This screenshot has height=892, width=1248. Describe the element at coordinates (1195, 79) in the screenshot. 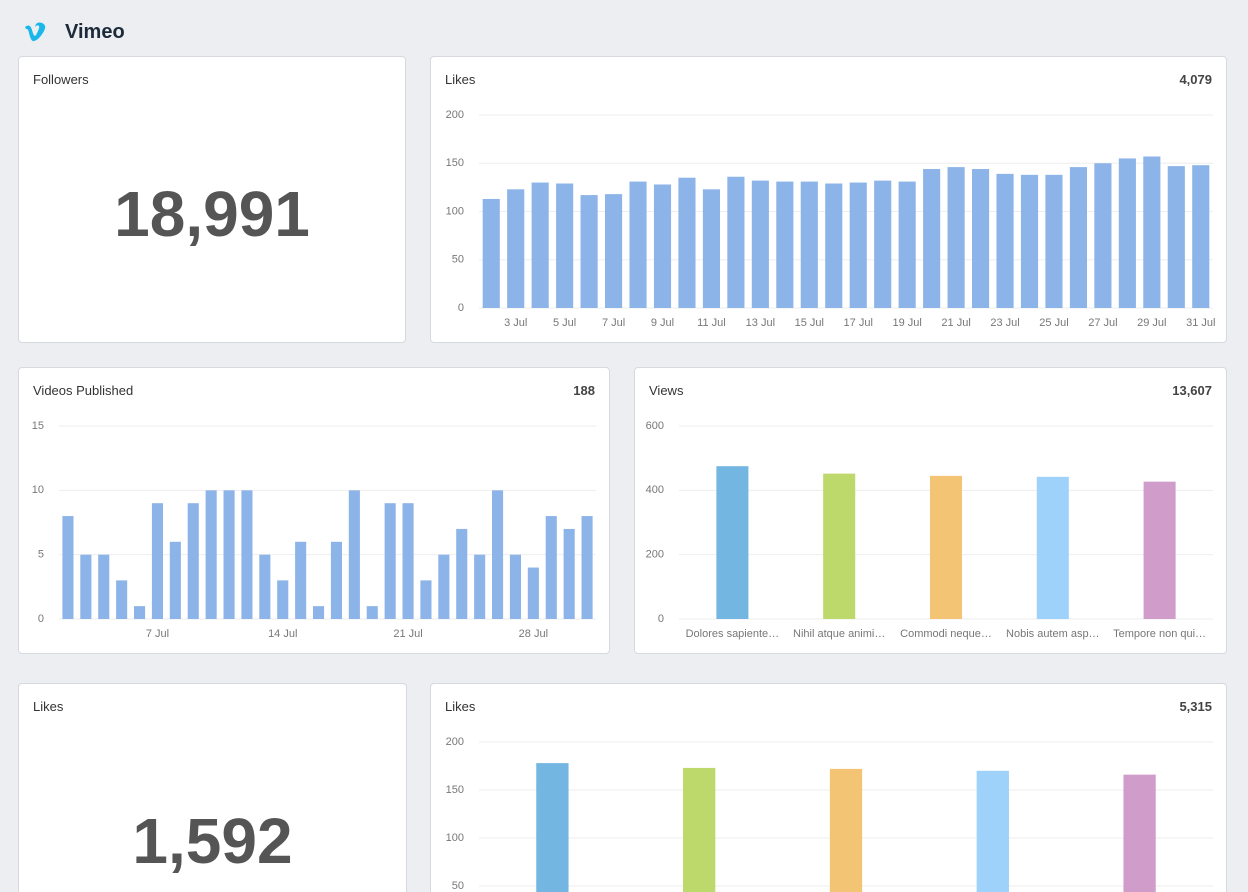

I see `chart-total: 4,079` at that location.